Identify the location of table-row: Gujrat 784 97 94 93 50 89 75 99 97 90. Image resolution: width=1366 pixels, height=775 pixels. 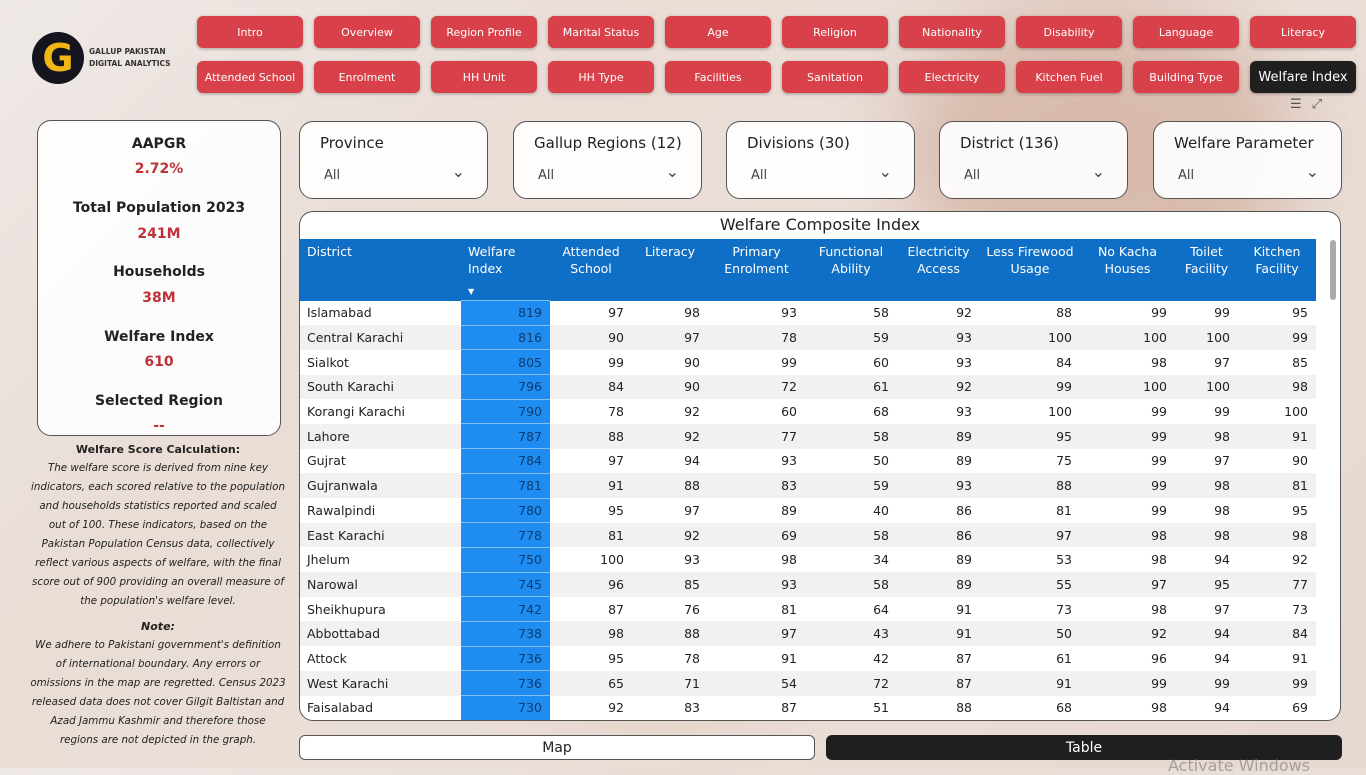
(808, 461).